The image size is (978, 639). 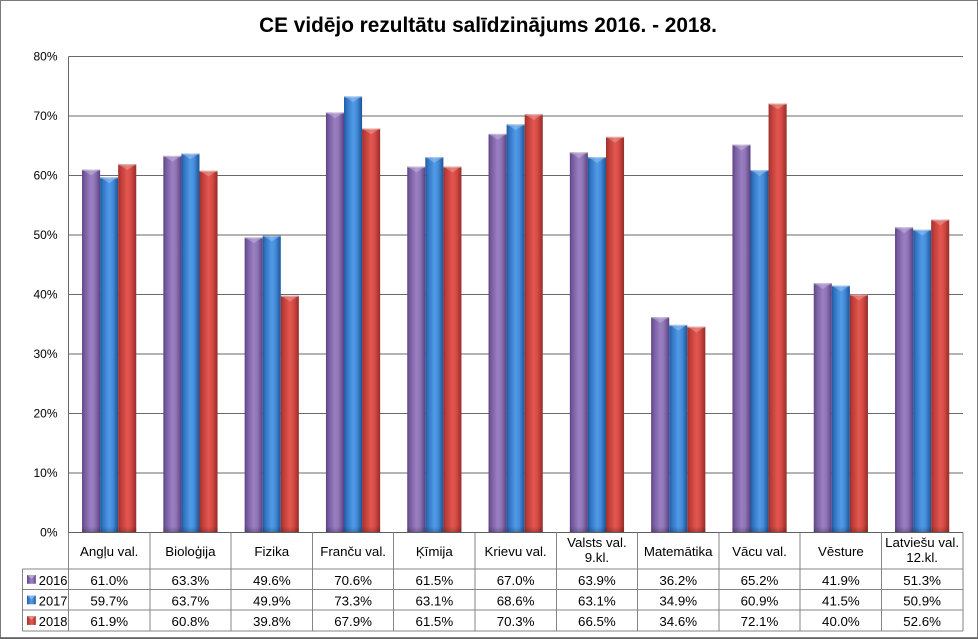 What do you see at coordinates (597, 557) in the screenshot?
I see `svg-text: 9.kl.` at bounding box center [597, 557].